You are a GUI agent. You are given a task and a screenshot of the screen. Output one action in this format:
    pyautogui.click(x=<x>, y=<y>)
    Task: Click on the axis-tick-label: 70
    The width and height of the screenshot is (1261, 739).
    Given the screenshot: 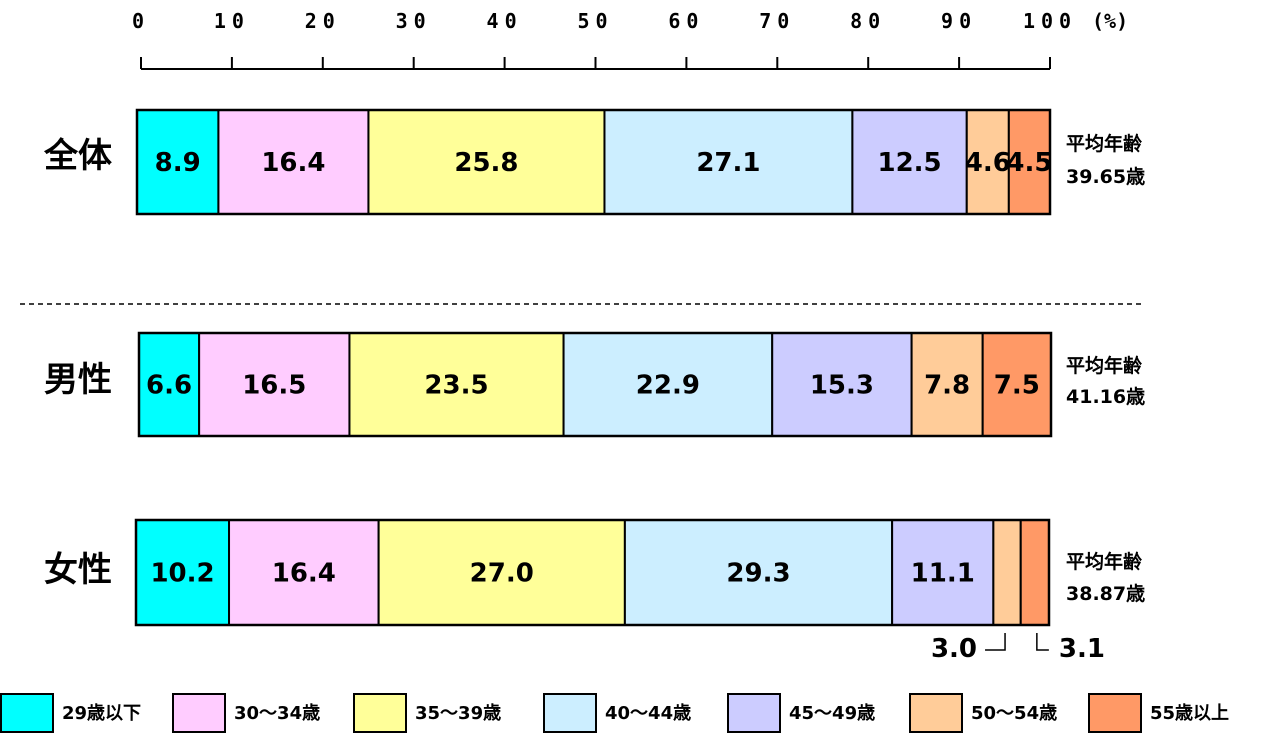 What is the action you would take?
    pyautogui.click(x=777, y=21)
    